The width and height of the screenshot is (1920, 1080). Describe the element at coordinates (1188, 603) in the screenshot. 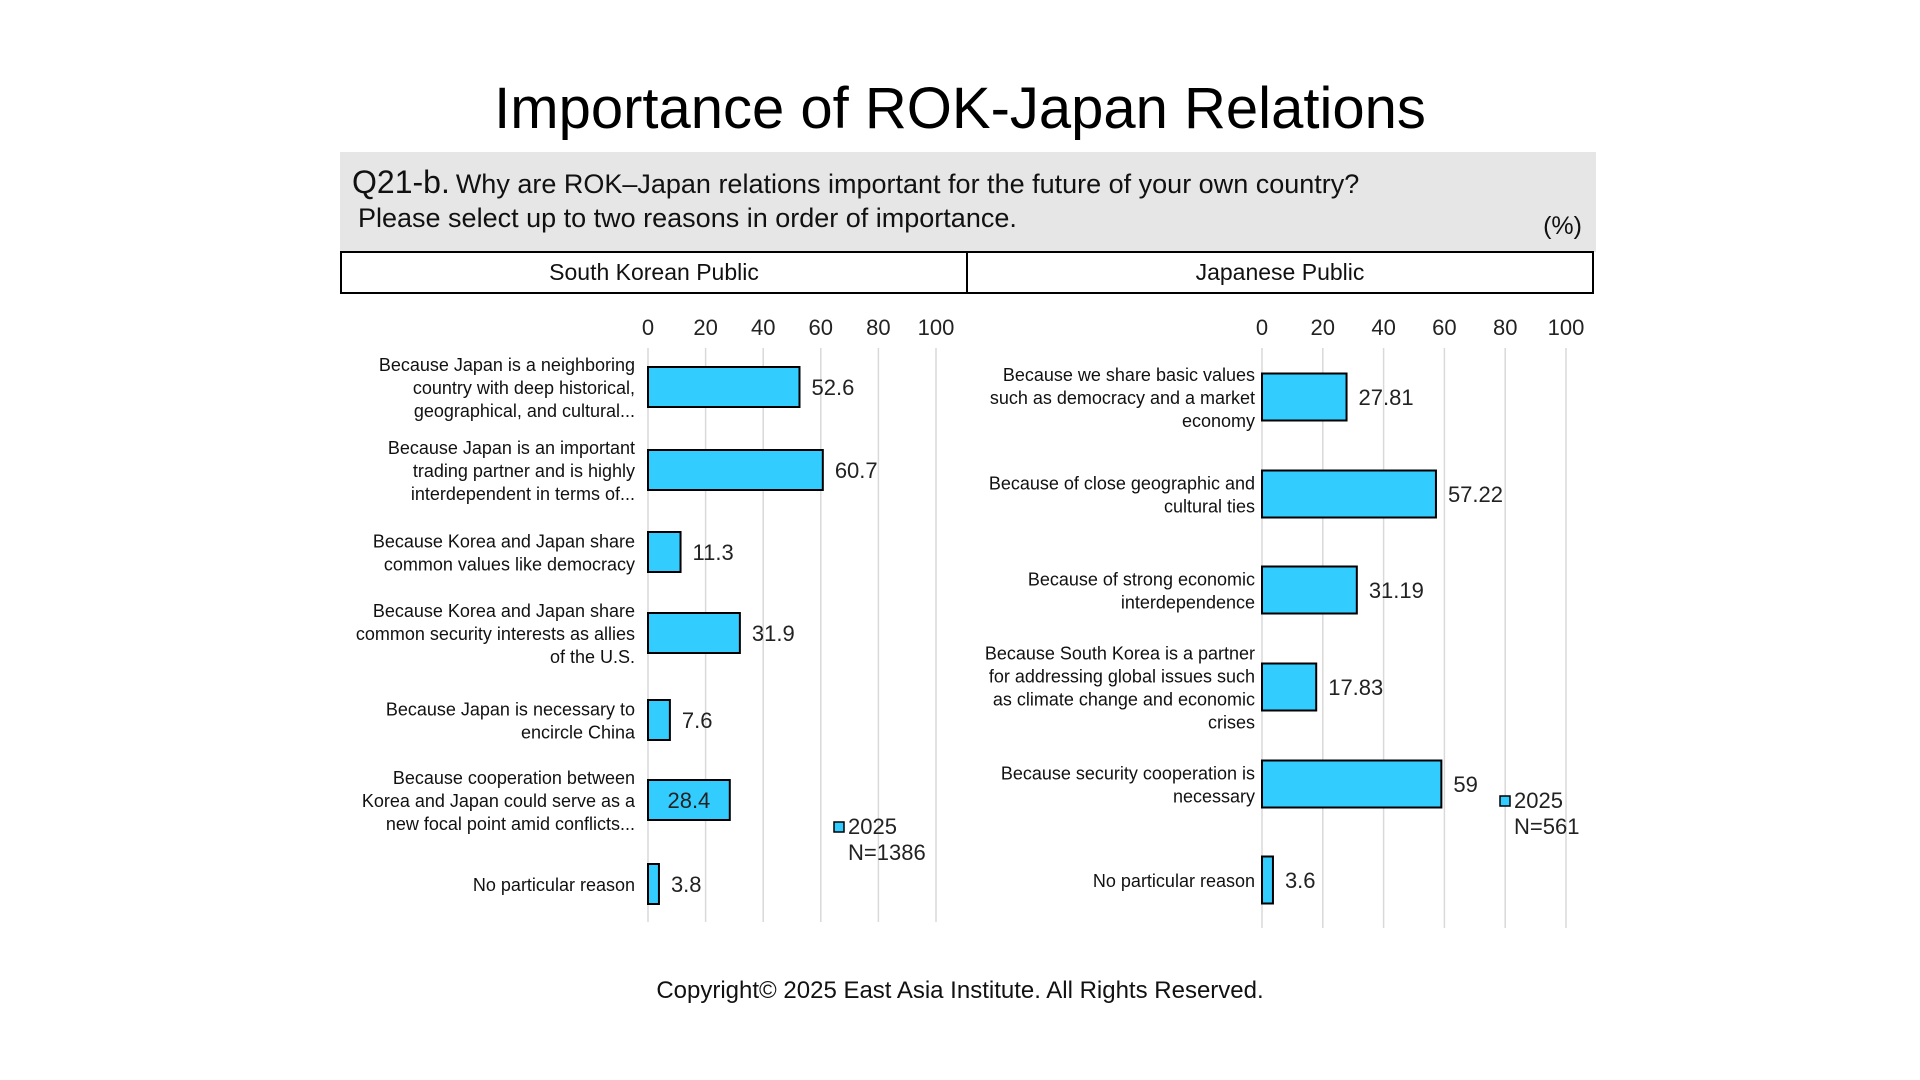

I see `category-label-jp-2-1: interdependence` at that location.